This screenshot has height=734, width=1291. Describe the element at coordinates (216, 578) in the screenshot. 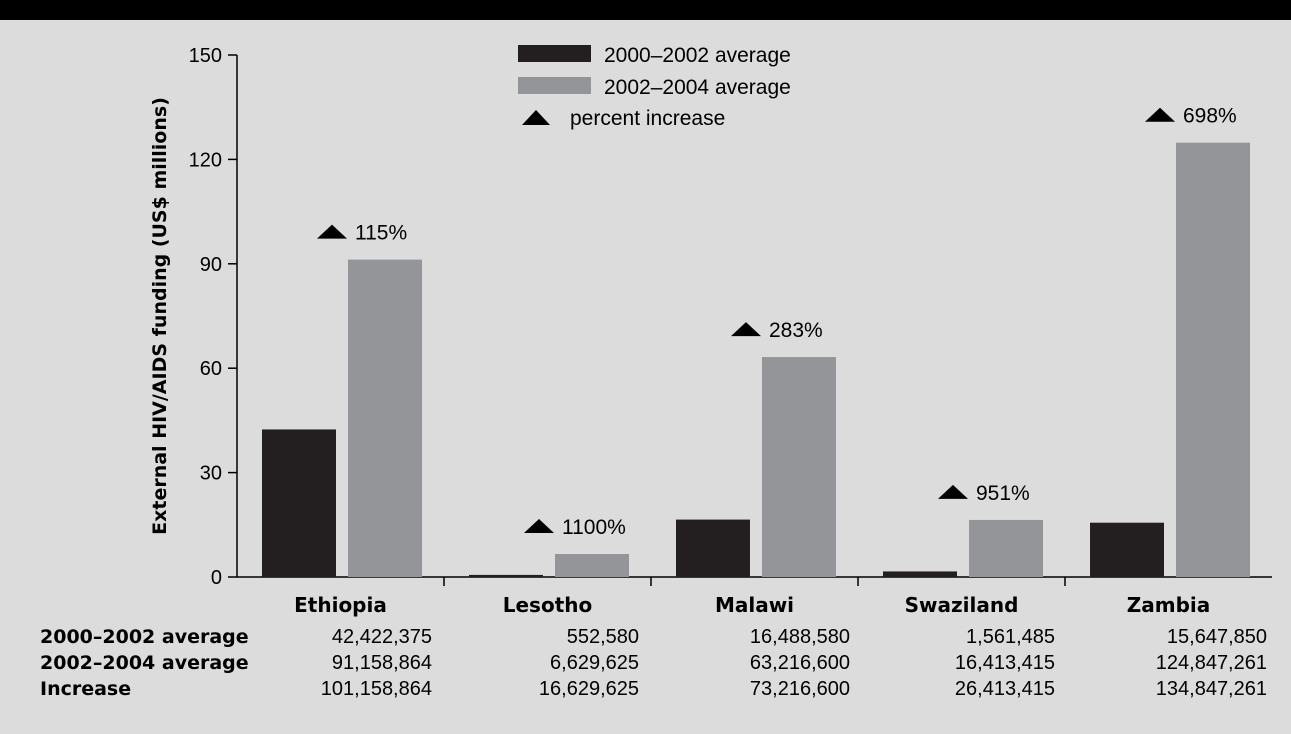

I see `y-tick-label-0: 0` at that location.